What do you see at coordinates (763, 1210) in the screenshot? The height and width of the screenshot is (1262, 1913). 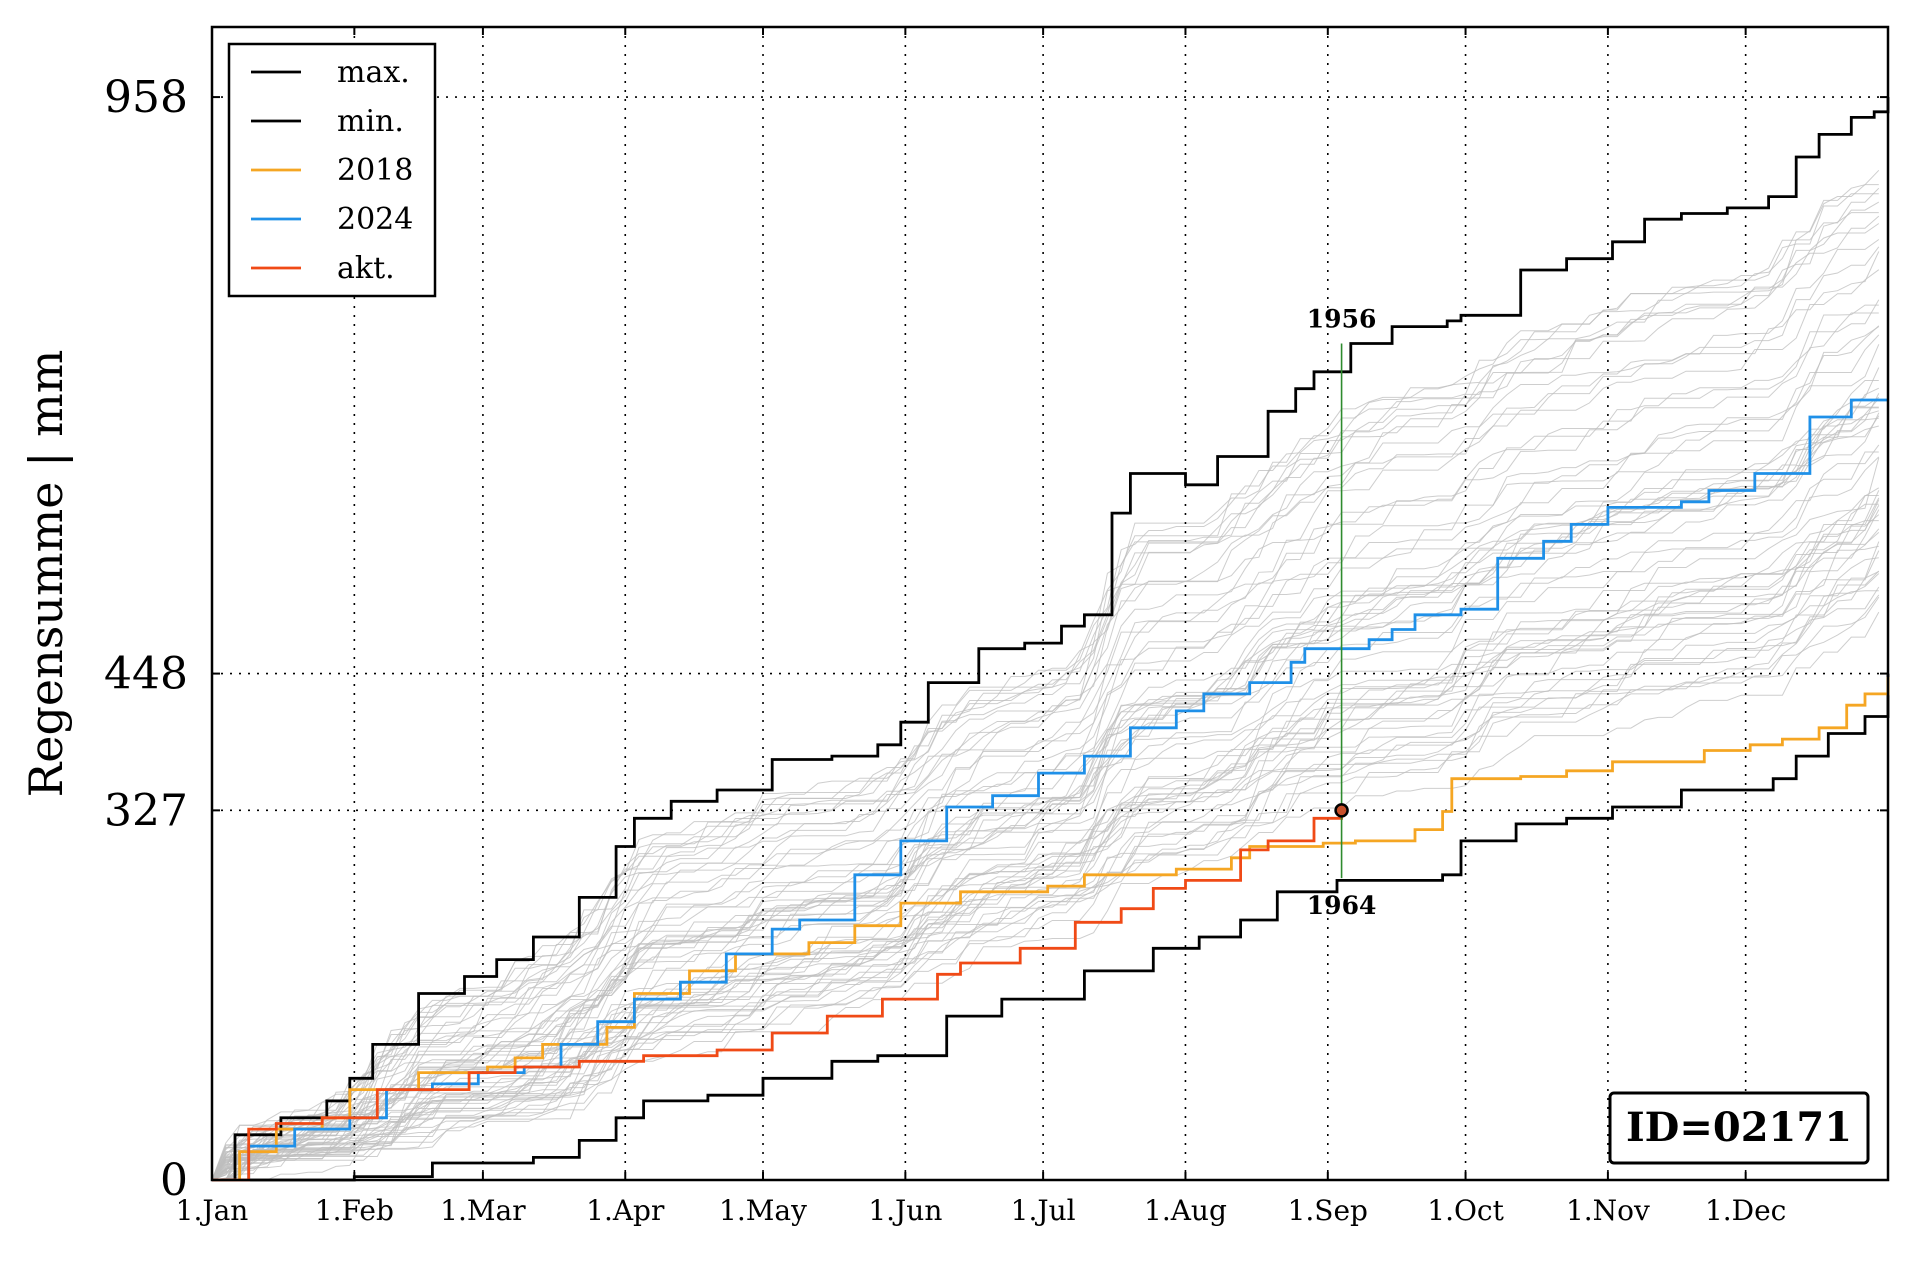 I see `x-tick-label: 1.May` at bounding box center [763, 1210].